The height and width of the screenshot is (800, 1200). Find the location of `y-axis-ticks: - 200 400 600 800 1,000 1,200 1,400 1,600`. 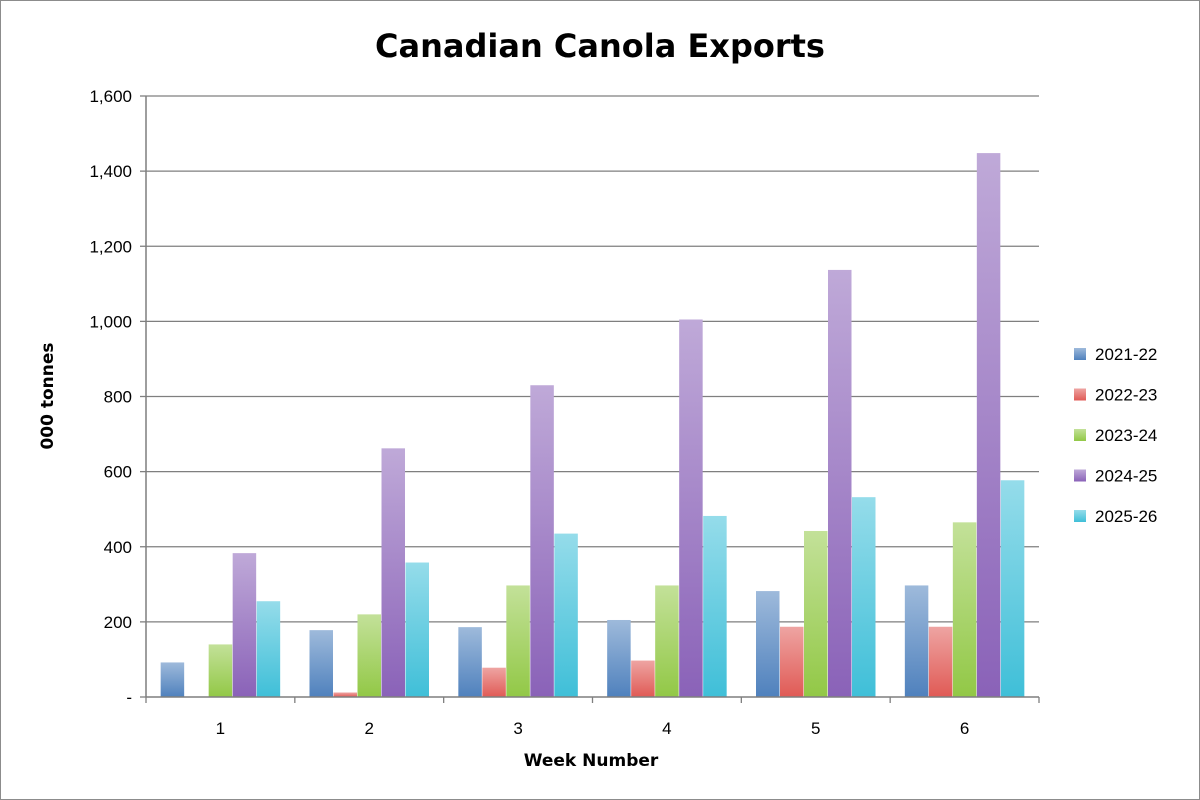

y-axis-ticks: - 200 400 600 800 1,000 1,200 1,400 1,600 is located at coordinates (117, 397).